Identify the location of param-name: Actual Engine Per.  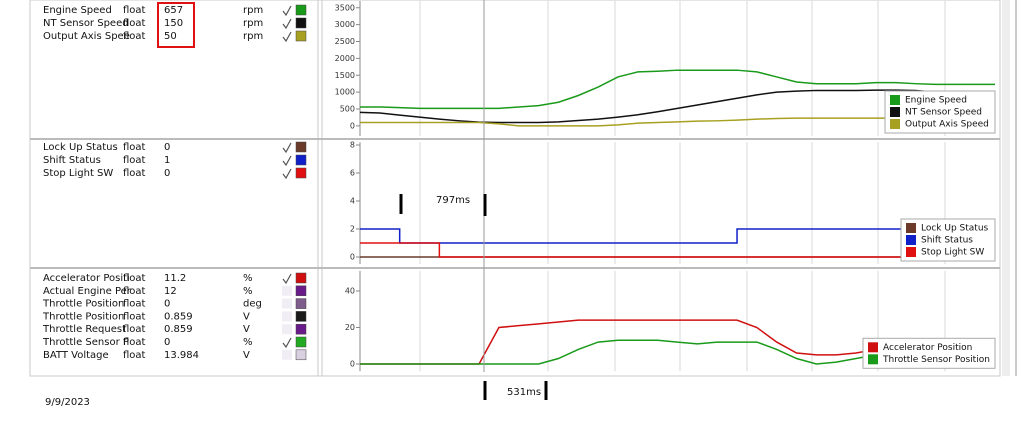
(87, 291).